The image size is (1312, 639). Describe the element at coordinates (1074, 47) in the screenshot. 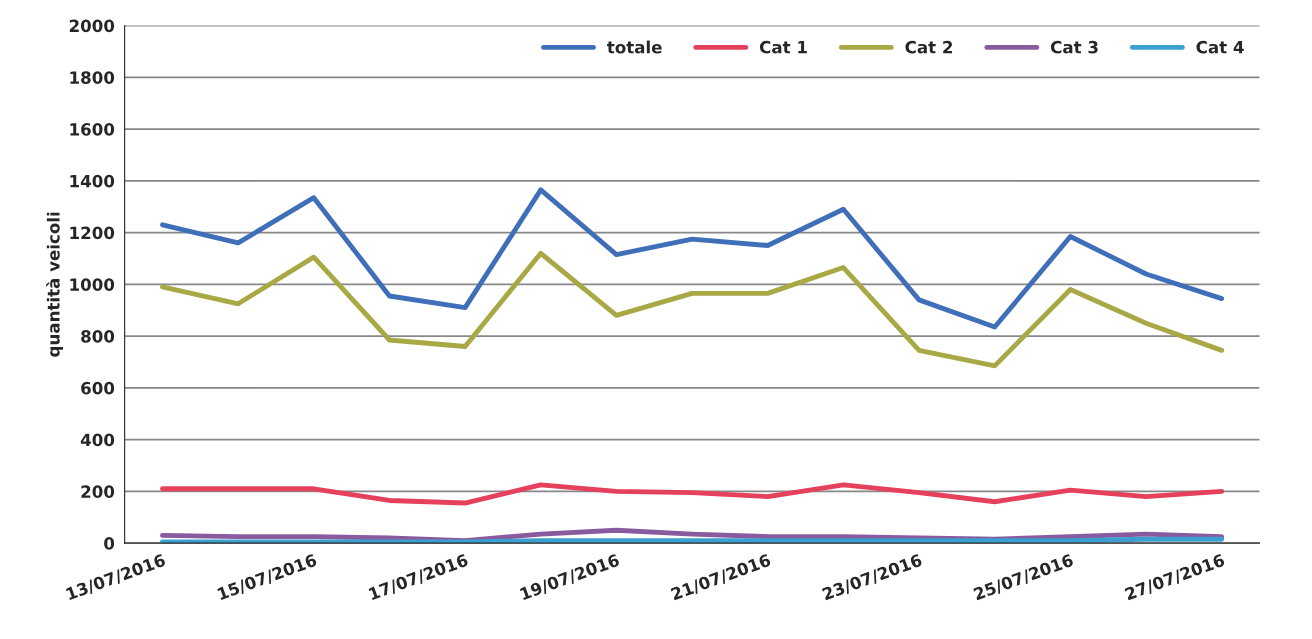

I see `legend-label: Cat 3` at that location.